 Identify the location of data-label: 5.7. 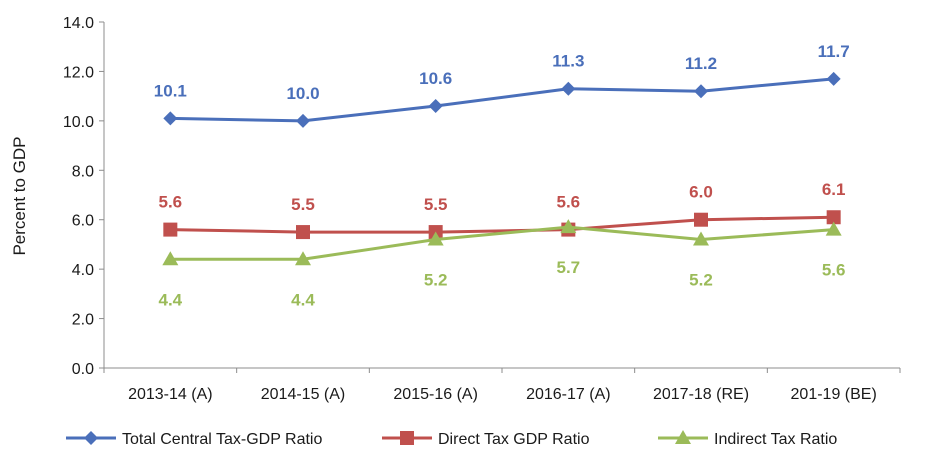
(569, 267).